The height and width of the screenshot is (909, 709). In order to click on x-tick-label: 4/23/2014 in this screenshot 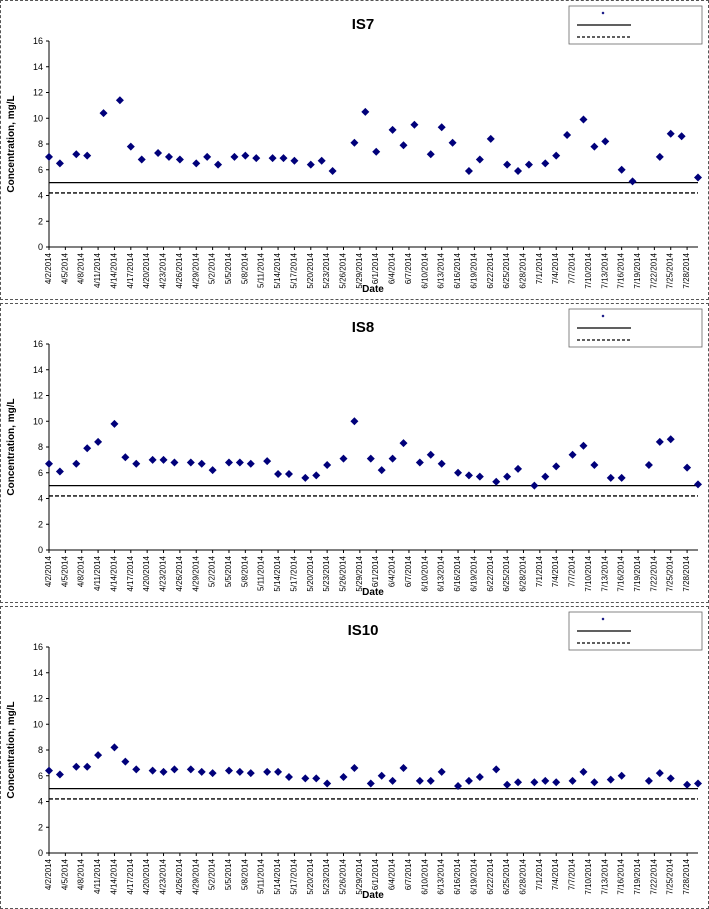, I will do `click(163, 876)`.